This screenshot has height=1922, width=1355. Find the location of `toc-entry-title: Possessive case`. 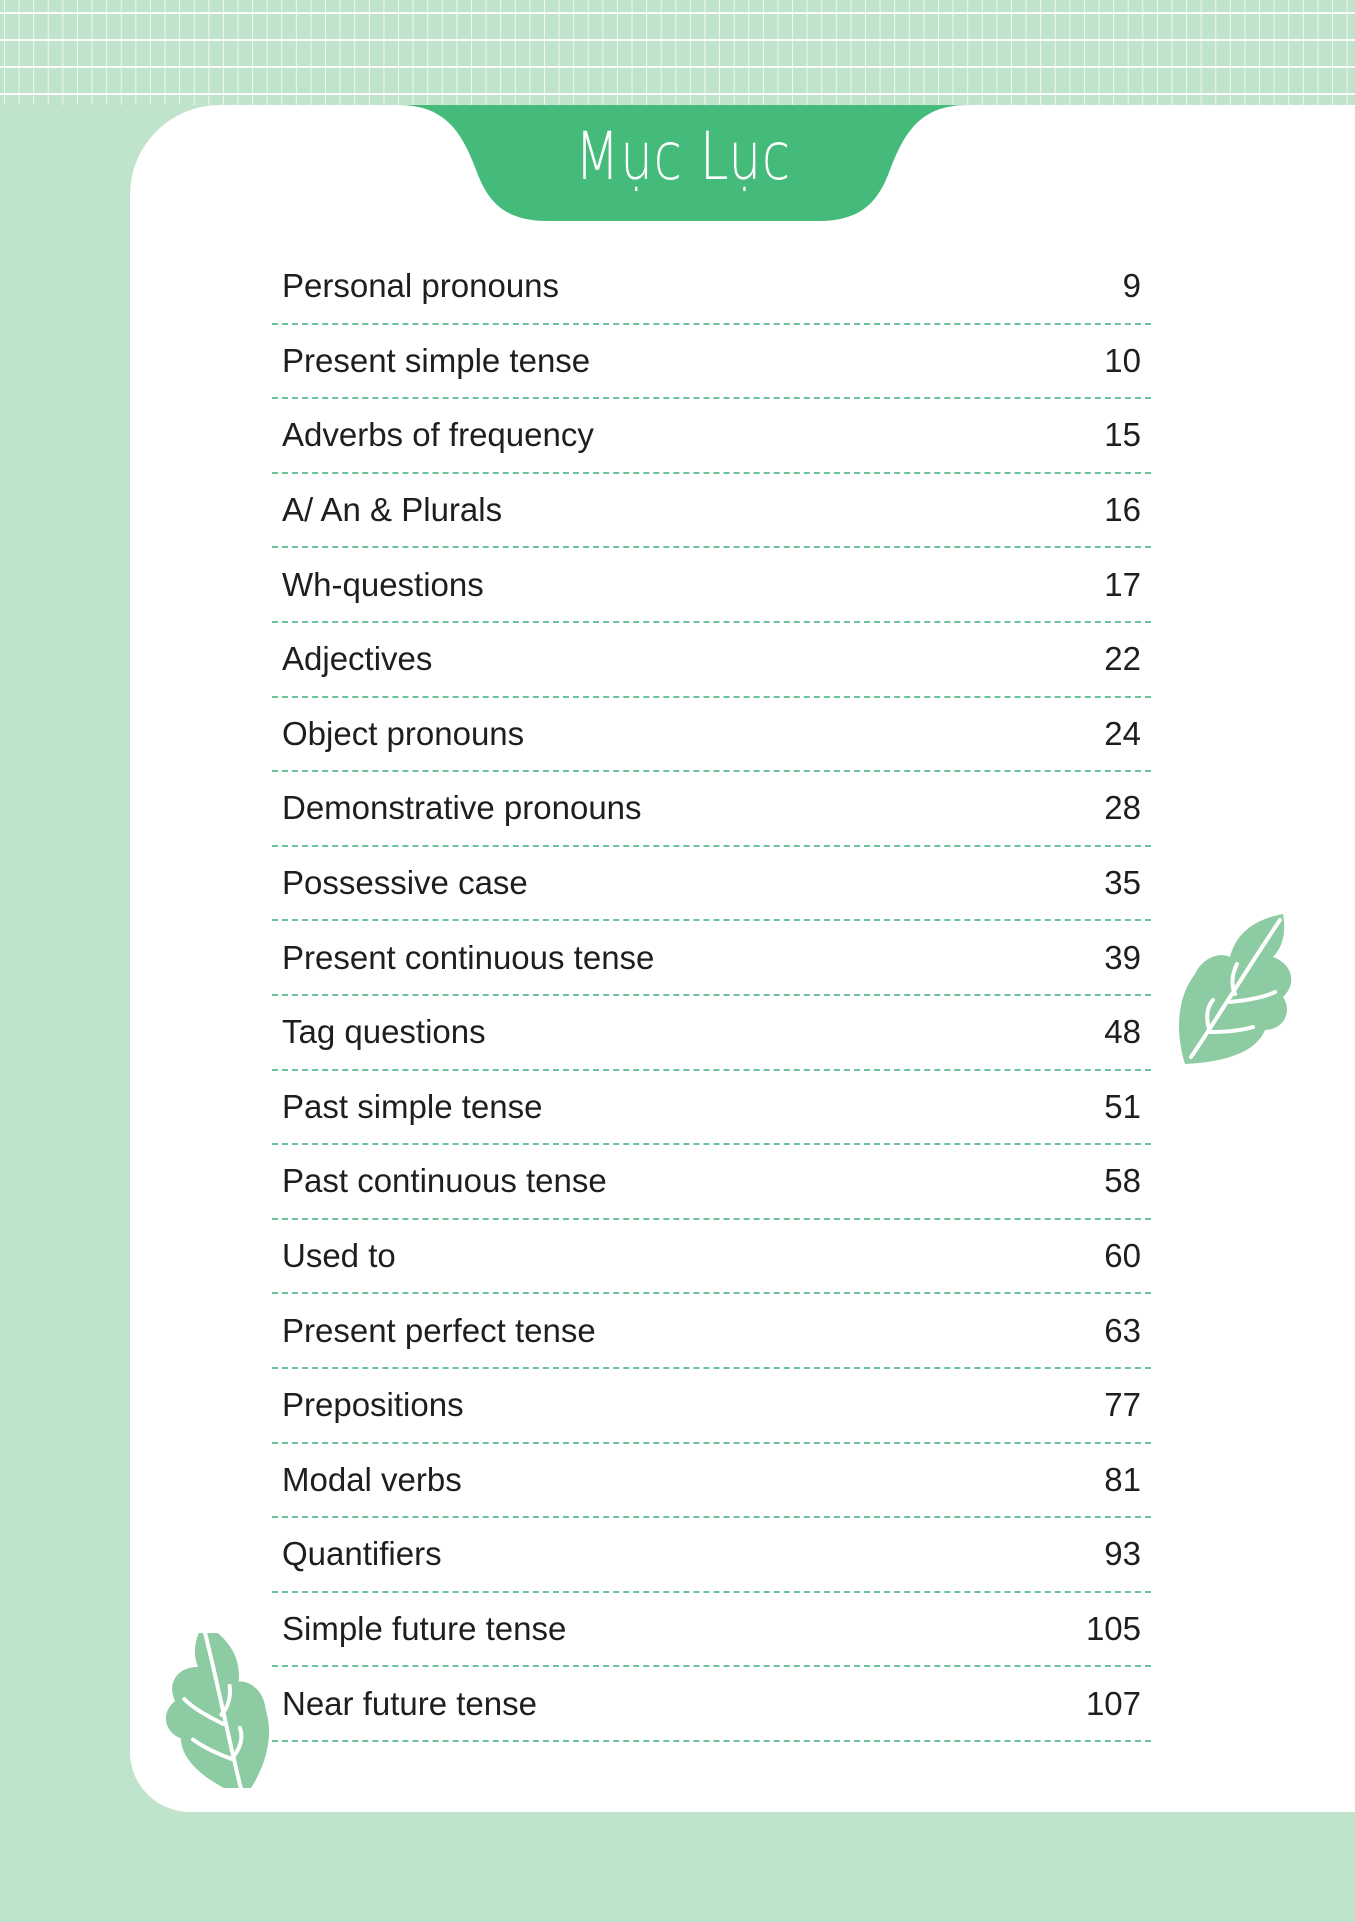

toc-entry-title: Possessive case is located at coordinates (405, 883).